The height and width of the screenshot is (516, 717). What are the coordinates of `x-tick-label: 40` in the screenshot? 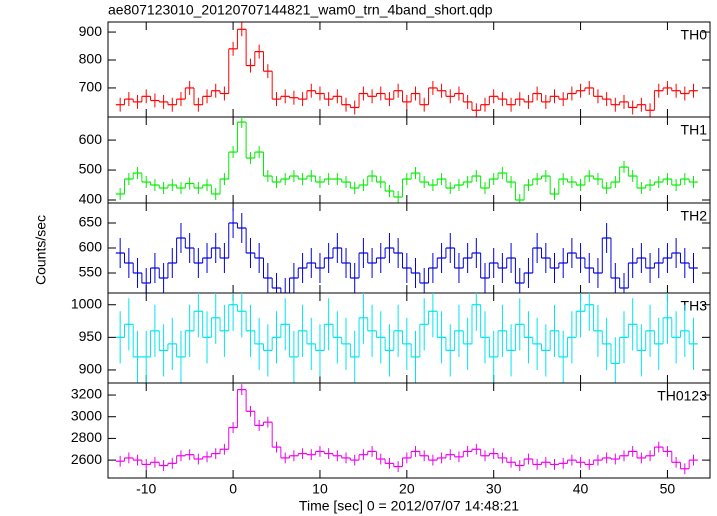 It's located at (581, 489).